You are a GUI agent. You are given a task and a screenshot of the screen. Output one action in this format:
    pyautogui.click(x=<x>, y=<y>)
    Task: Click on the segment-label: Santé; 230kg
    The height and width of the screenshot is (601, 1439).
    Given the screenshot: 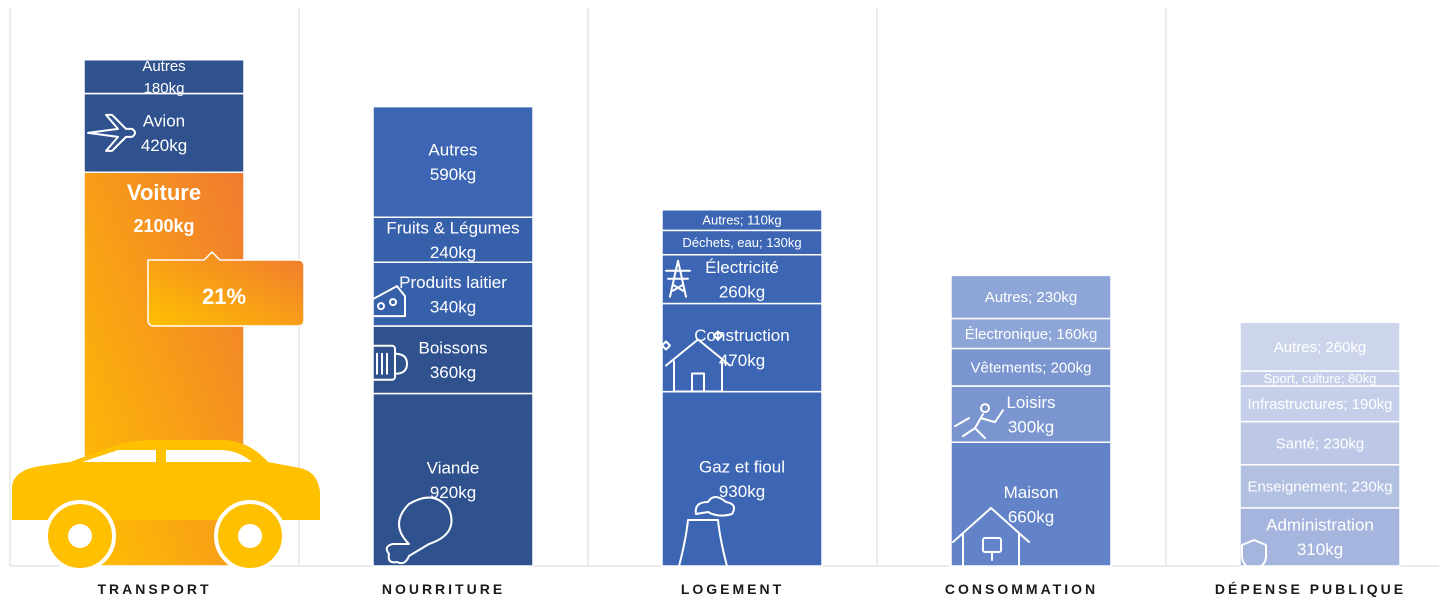 What is the action you would take?
    pyautogui.click(x=1320, y=443)
    